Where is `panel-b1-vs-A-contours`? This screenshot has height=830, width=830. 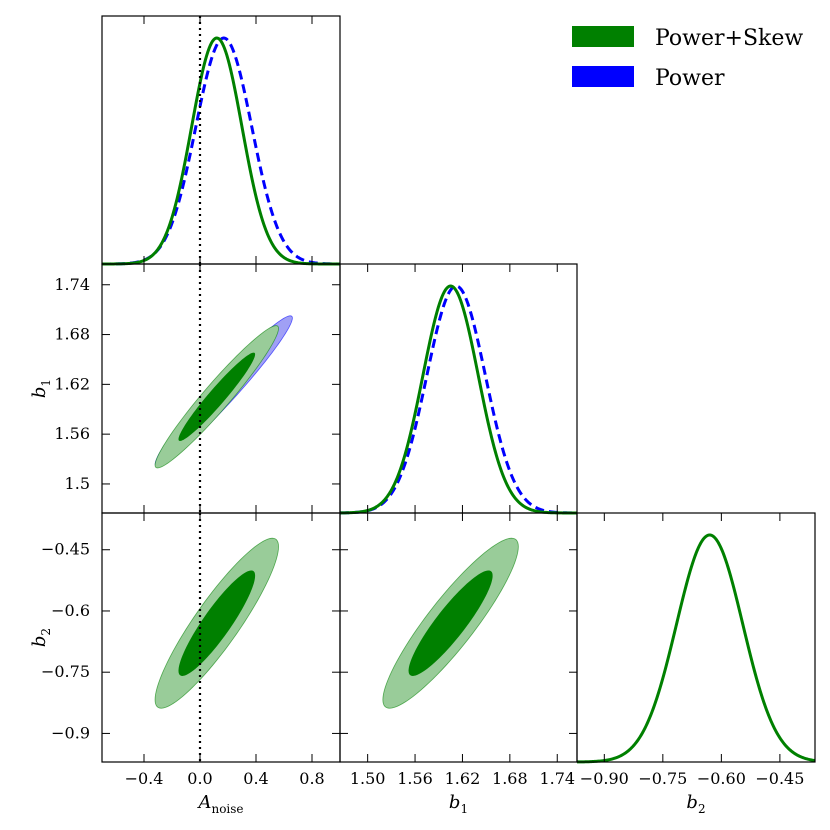 panel-b1-vs-A-contours is located at coordinates (223, 392).